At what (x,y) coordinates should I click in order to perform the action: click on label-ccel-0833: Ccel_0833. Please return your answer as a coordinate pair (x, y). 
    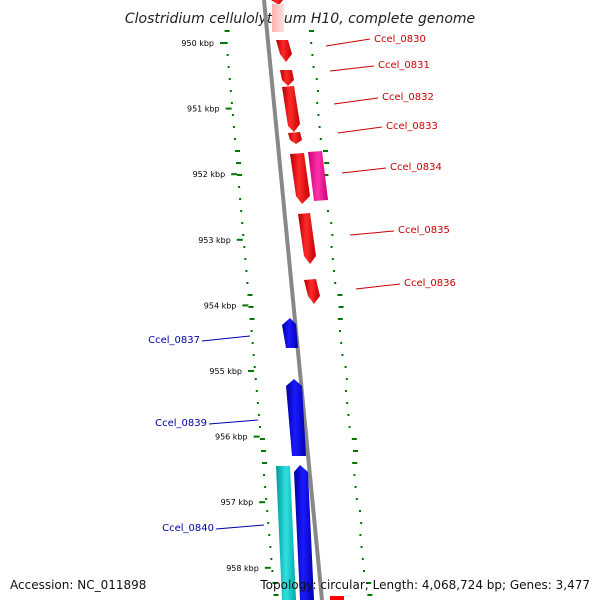
    Looking at the image, I should click on (412, 126).